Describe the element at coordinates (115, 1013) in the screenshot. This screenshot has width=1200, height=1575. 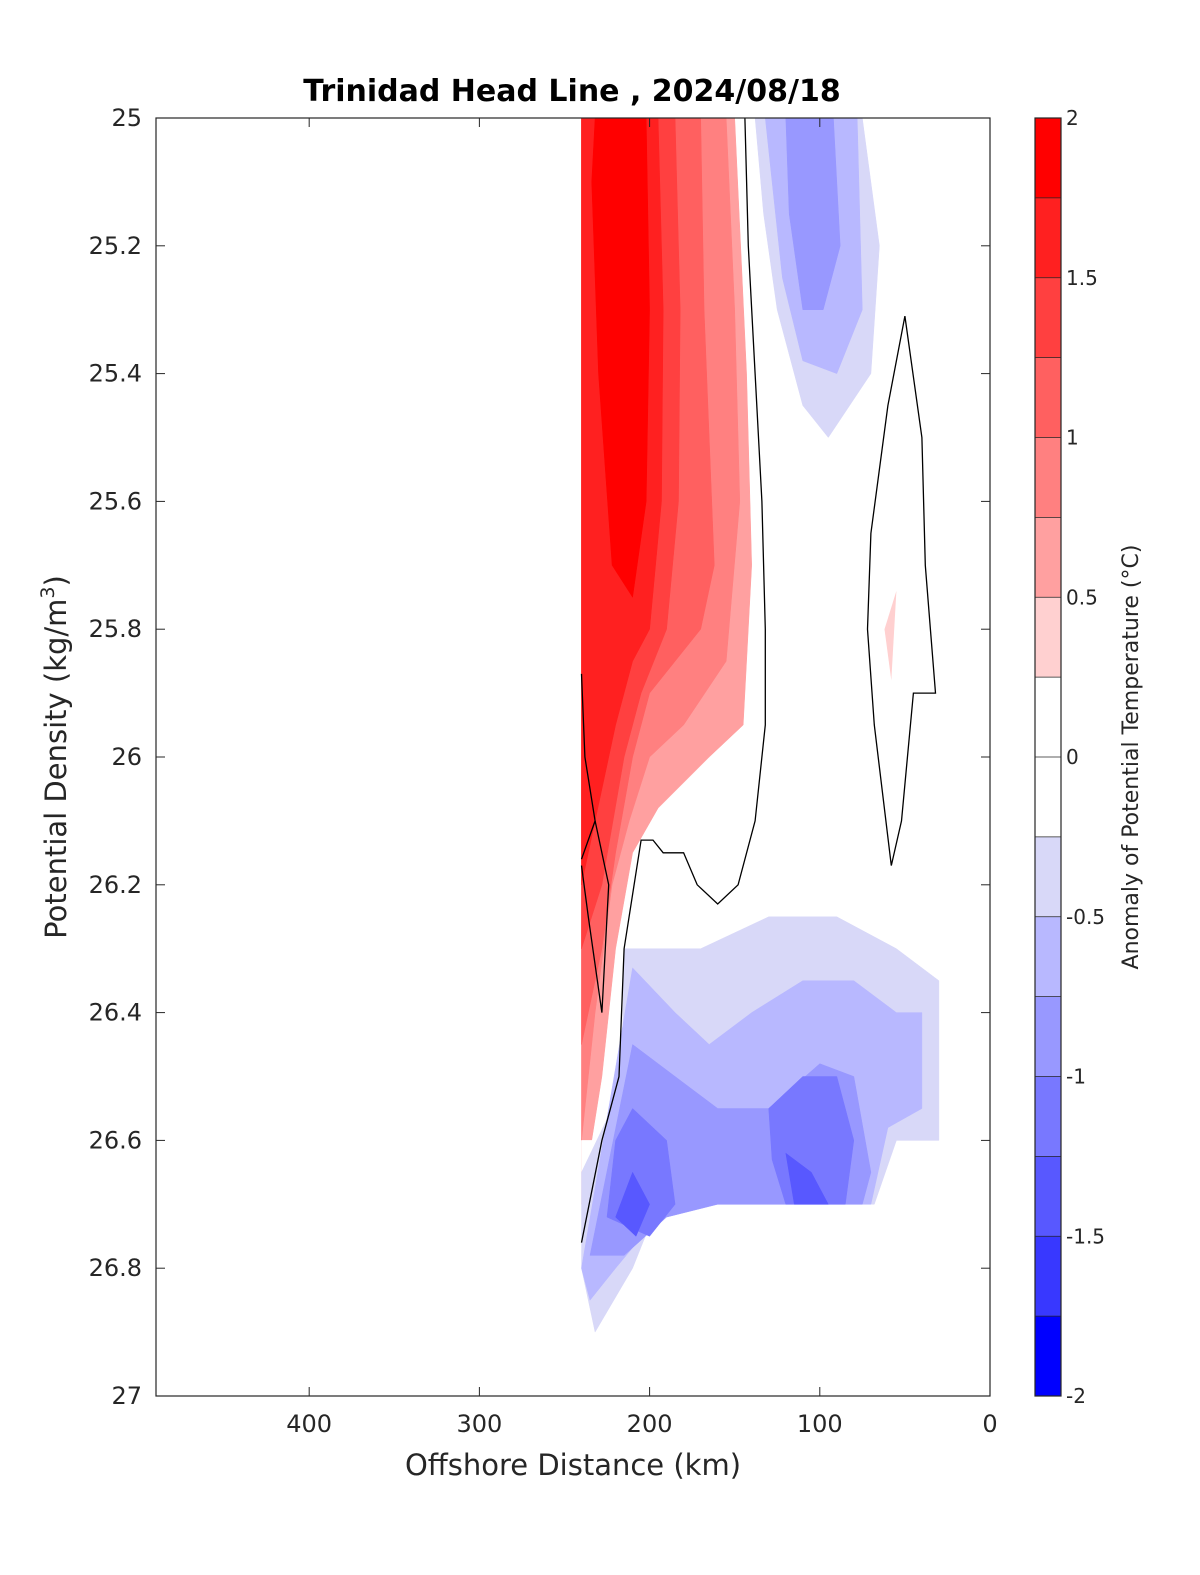
I see `y-tick-label: 26.4` at that location.